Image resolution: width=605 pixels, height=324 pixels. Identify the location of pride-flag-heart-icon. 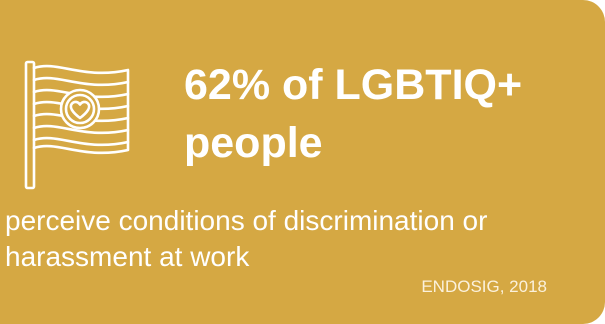
(77, 125).